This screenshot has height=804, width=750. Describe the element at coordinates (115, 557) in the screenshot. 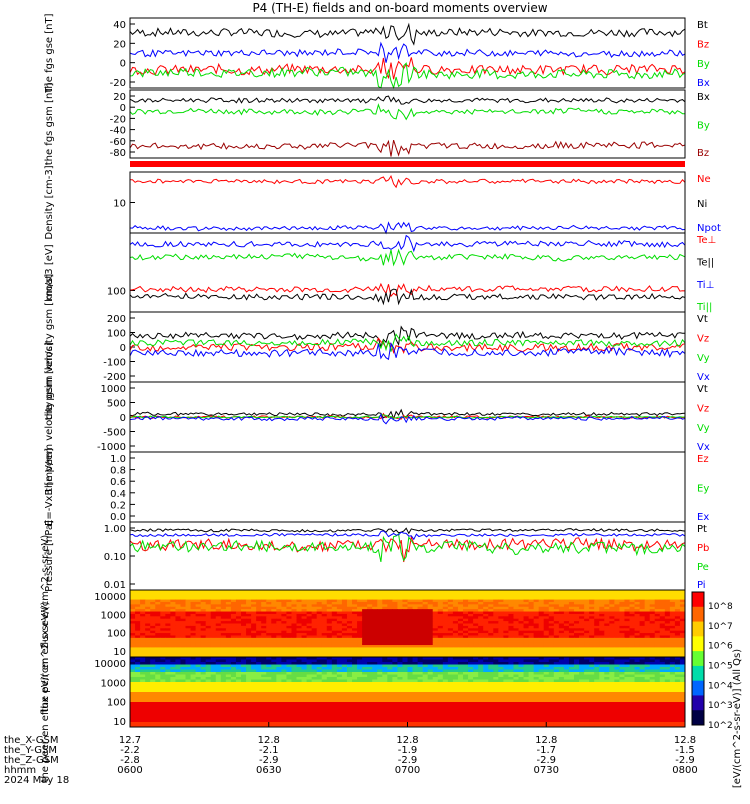

I see `ytick-label: 0.10` at that location.